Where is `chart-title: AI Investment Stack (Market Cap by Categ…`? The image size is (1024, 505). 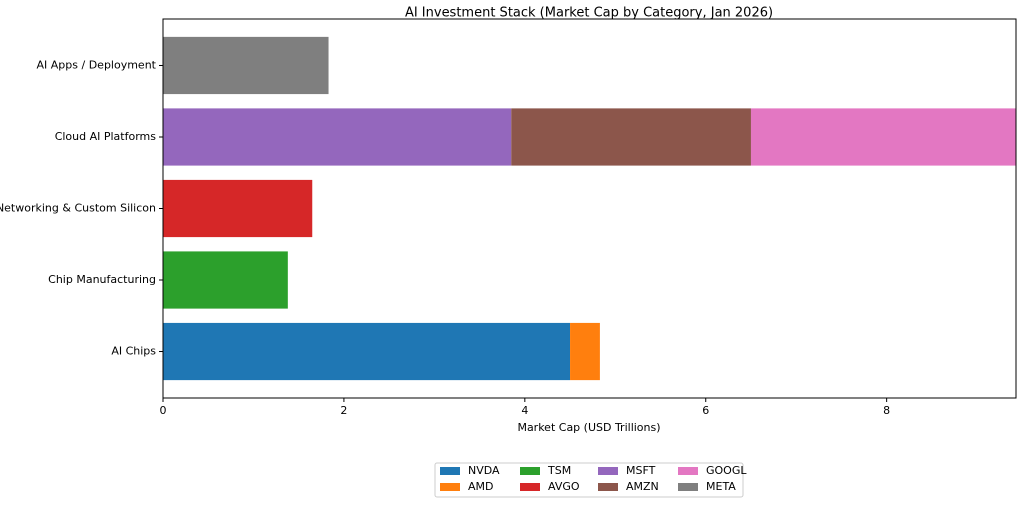
chart-title: AI Investment Stack (Market Cap by Categ… is located at coordinates (589, 13).